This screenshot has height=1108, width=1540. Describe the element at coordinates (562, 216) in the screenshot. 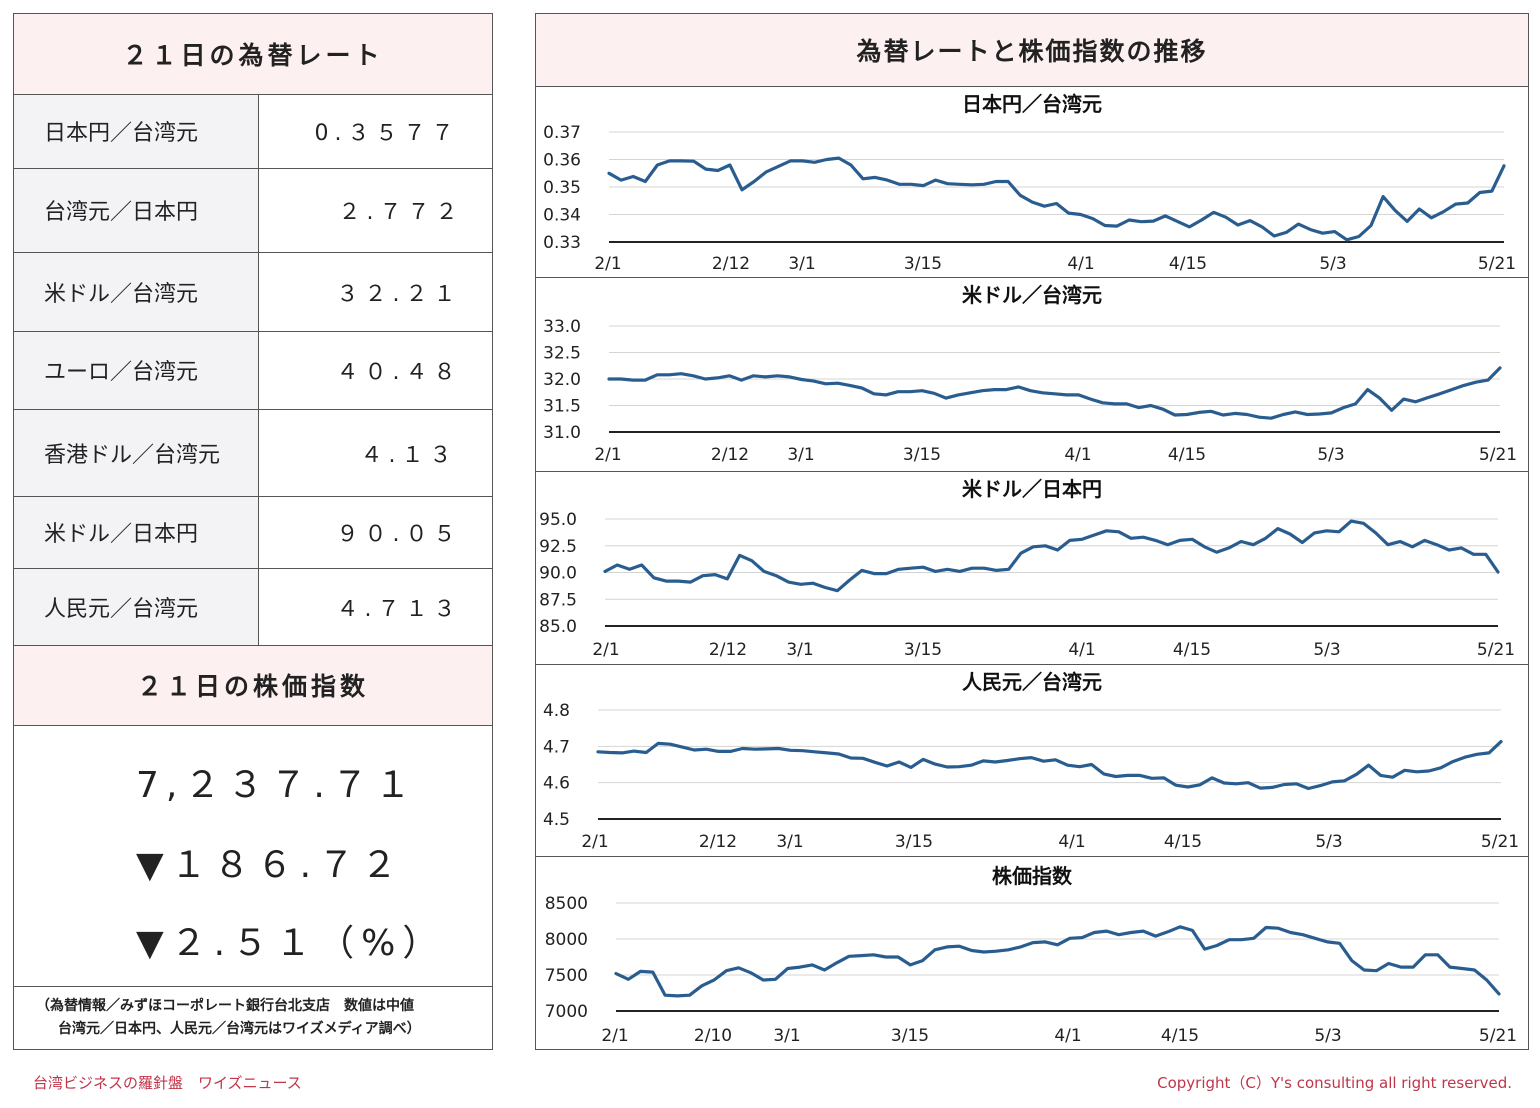

I see `y-tick-label: 0.34` at that location.